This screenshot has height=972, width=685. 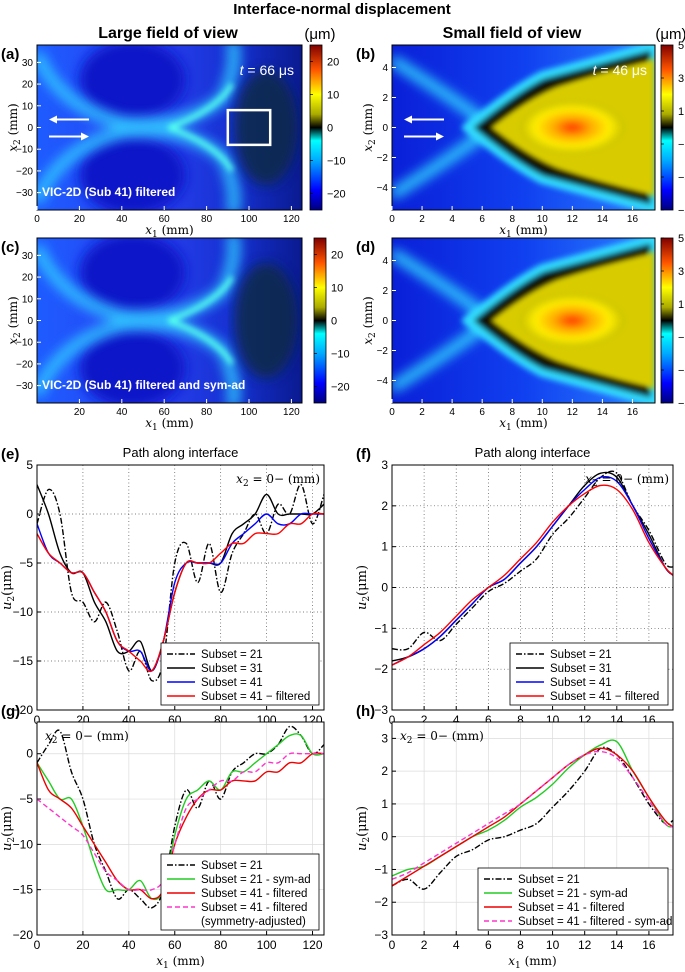 What do you see at coordinates (232, 655) in the screenshot?
I see `legend-label-1: Subset = 21` at bounding box center [232, 655].